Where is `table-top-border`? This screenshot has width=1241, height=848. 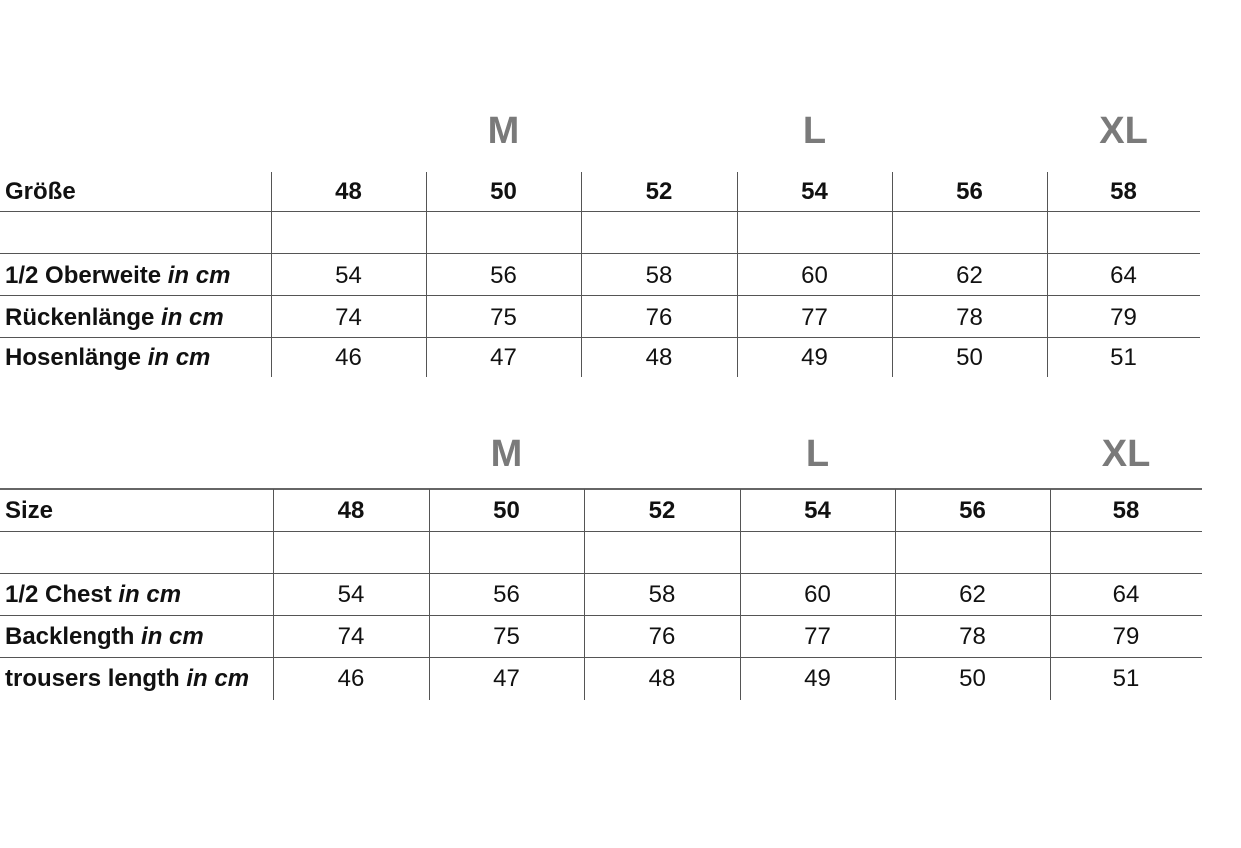
table-top-border is located at coordinates (601, 489).